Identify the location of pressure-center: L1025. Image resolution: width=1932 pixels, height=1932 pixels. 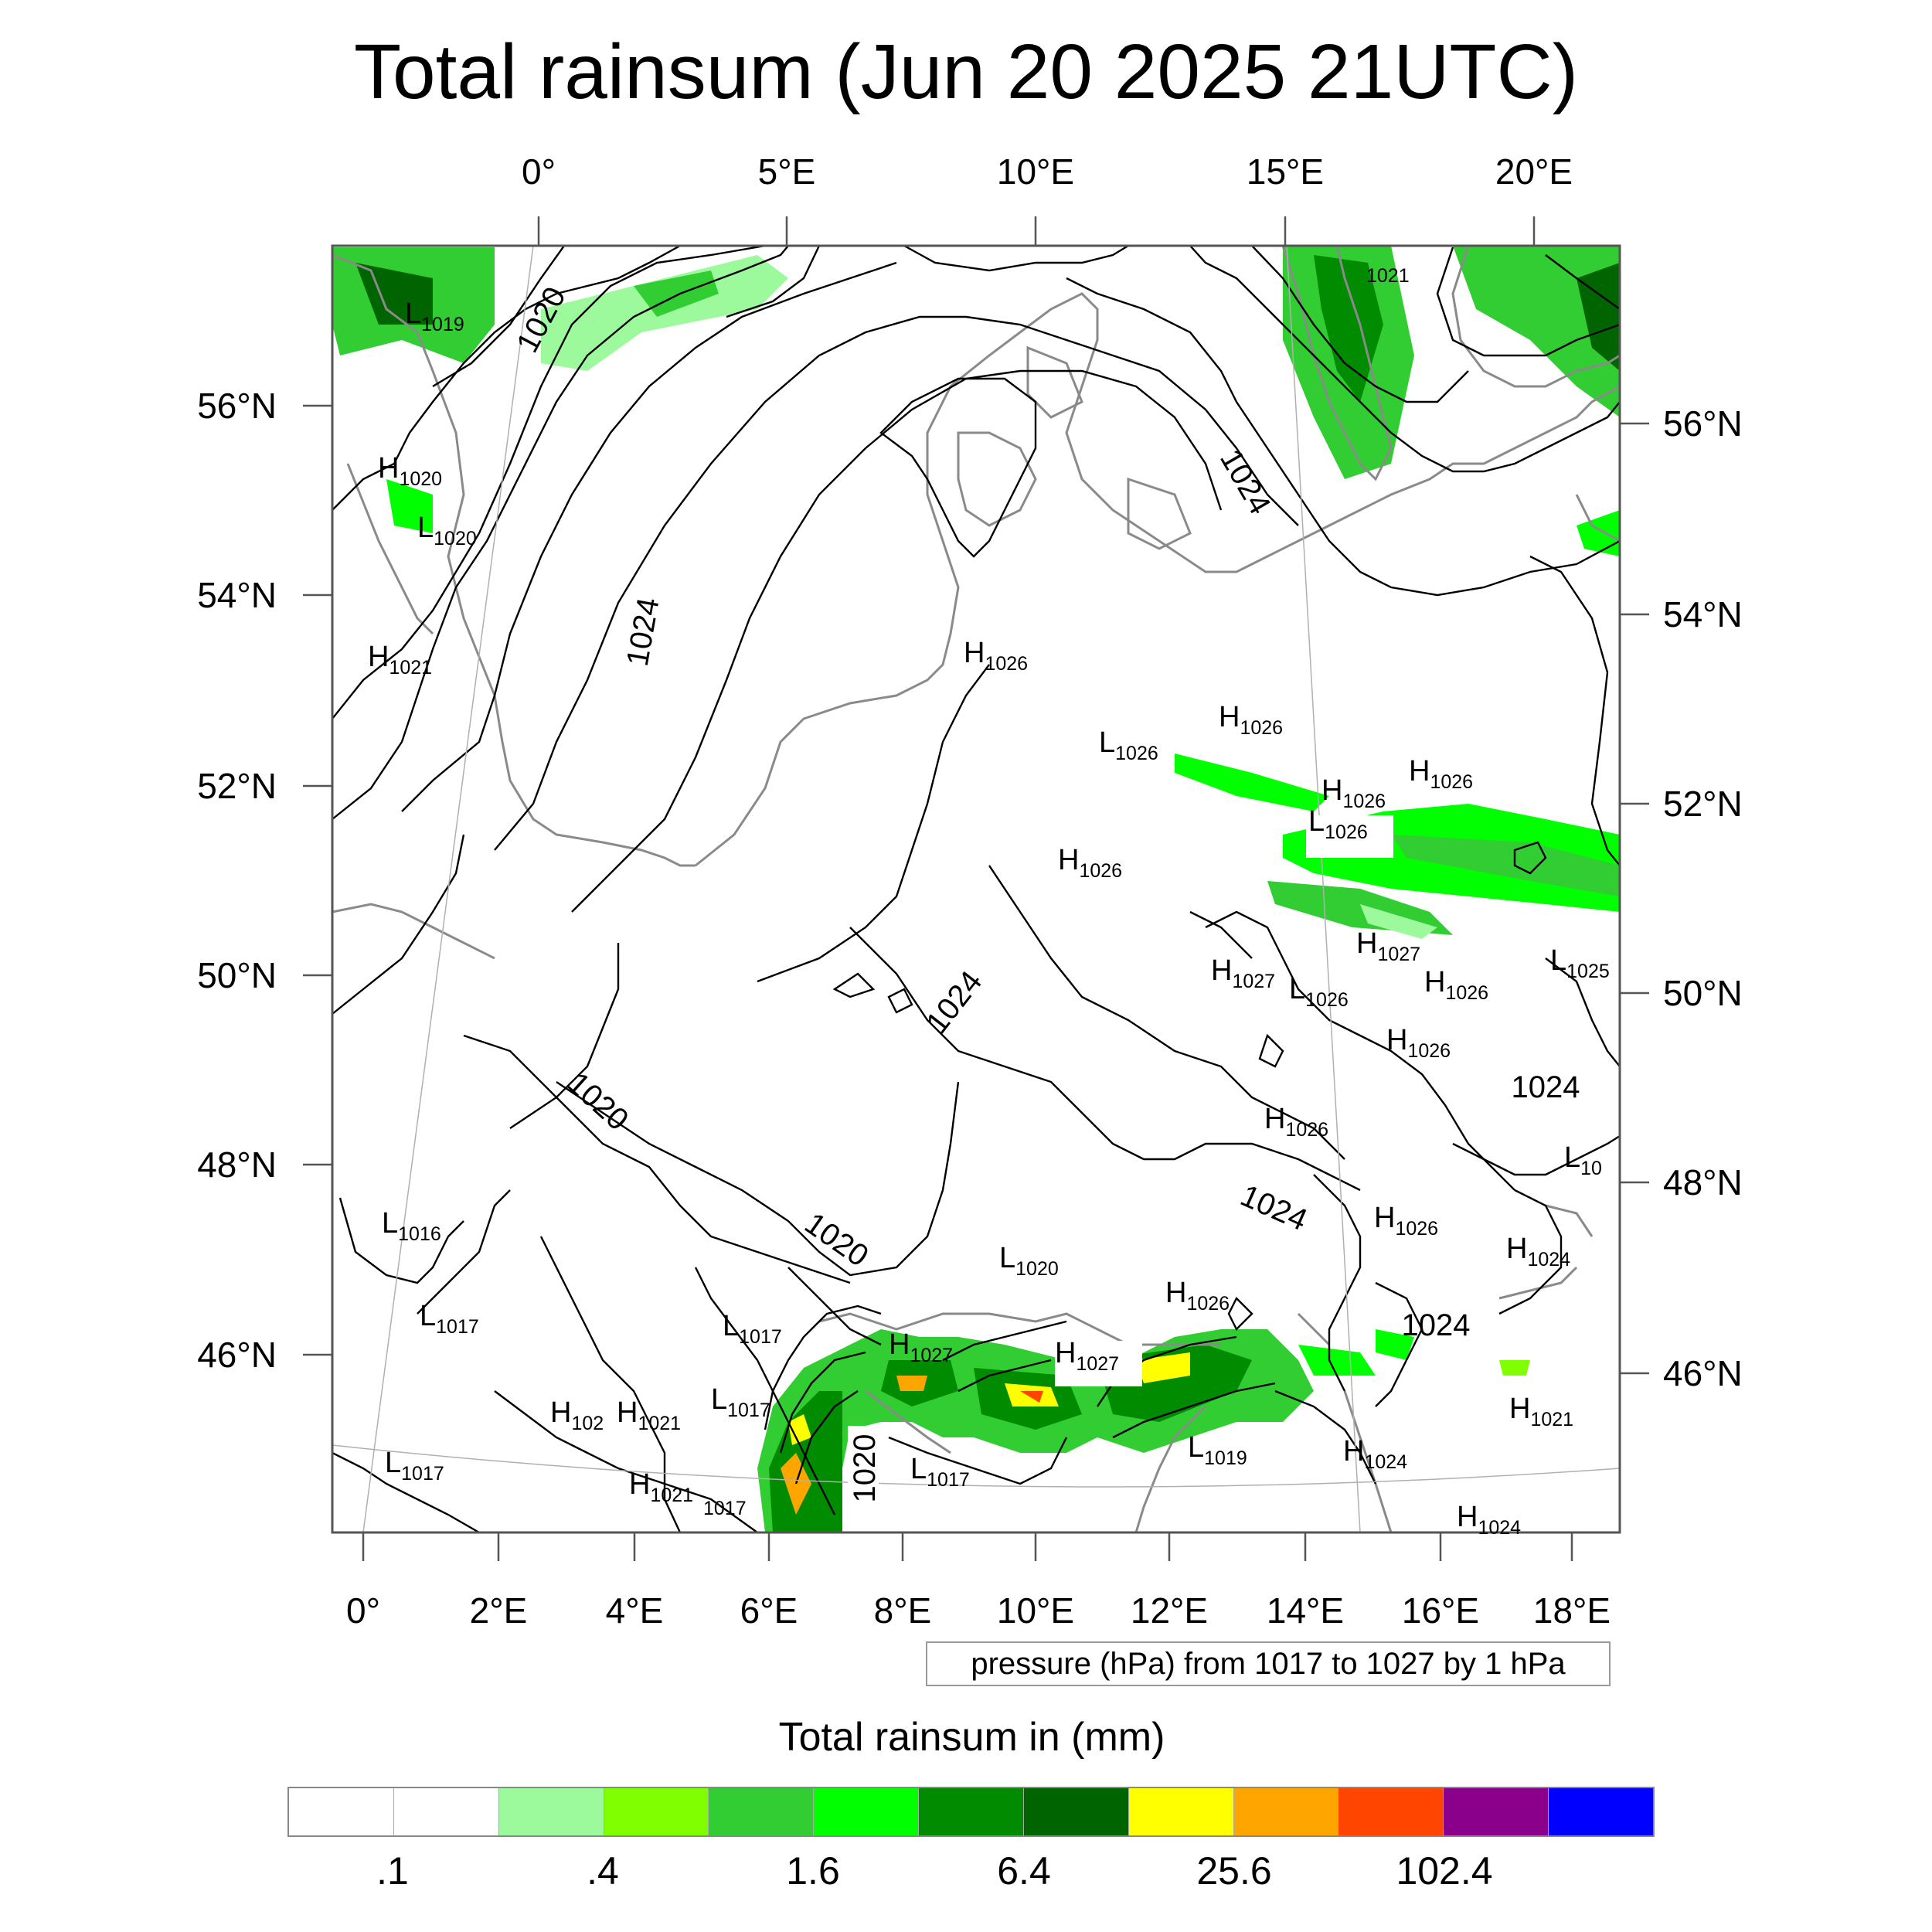
(1580, 963).